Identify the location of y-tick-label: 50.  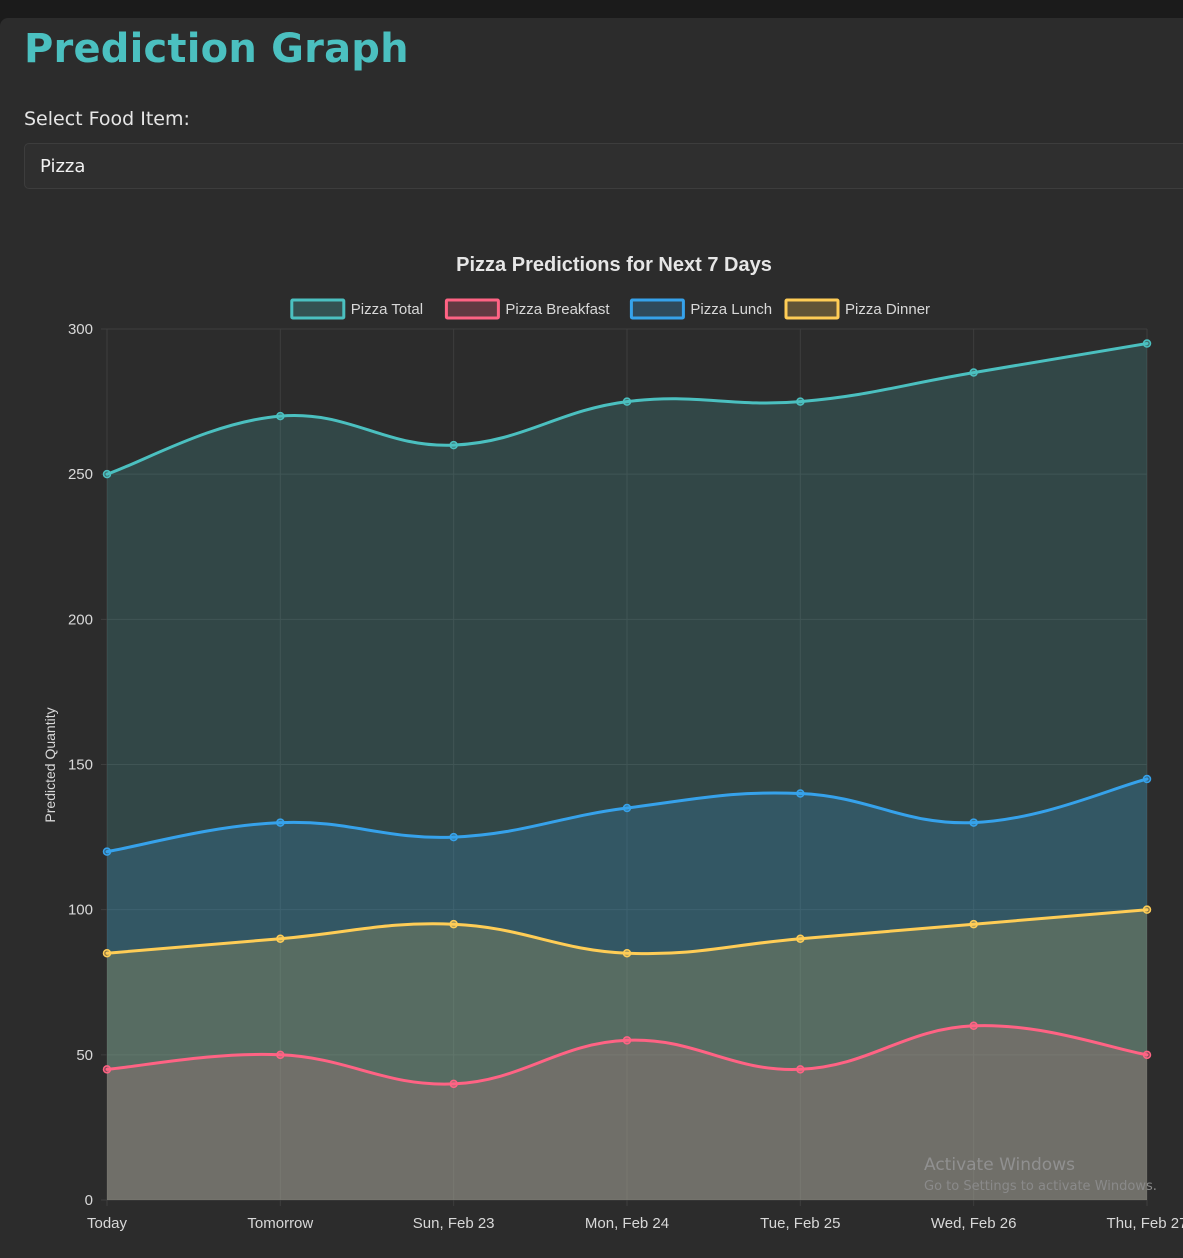
(84, 1055).